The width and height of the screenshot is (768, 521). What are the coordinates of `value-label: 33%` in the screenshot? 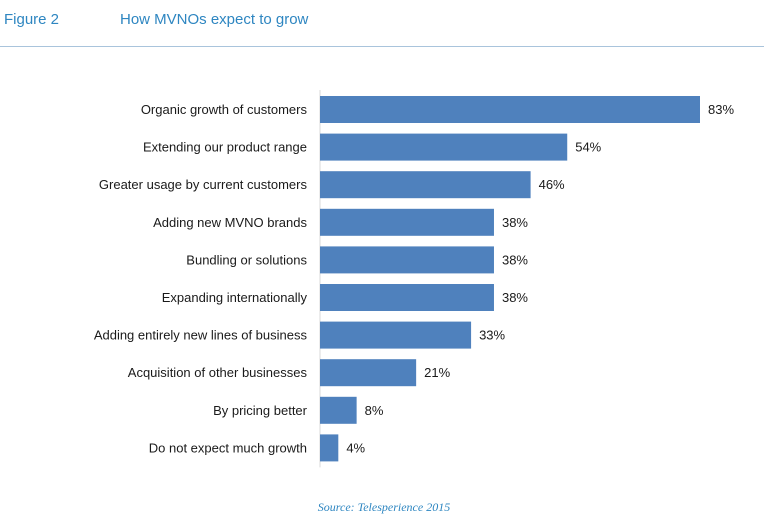 It's located at (492, 335).